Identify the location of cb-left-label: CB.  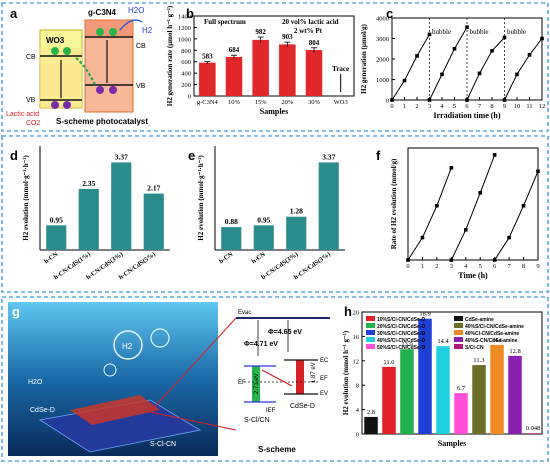
(31, 57).